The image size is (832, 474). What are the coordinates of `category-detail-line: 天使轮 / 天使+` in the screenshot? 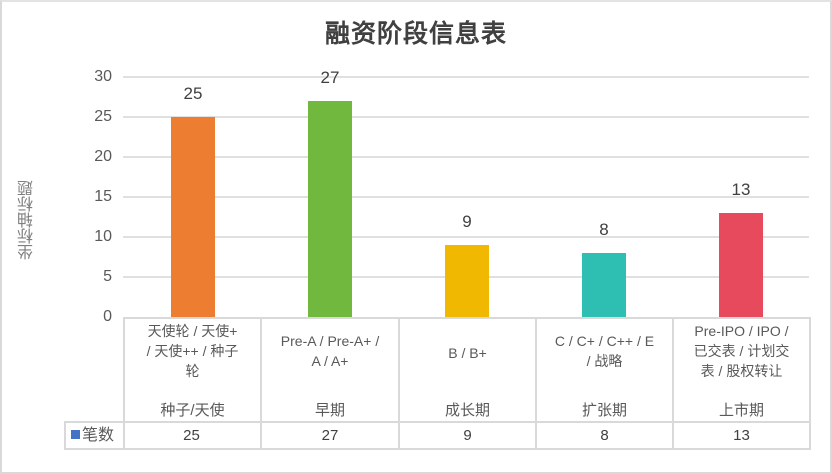 It's located at (192, 331).